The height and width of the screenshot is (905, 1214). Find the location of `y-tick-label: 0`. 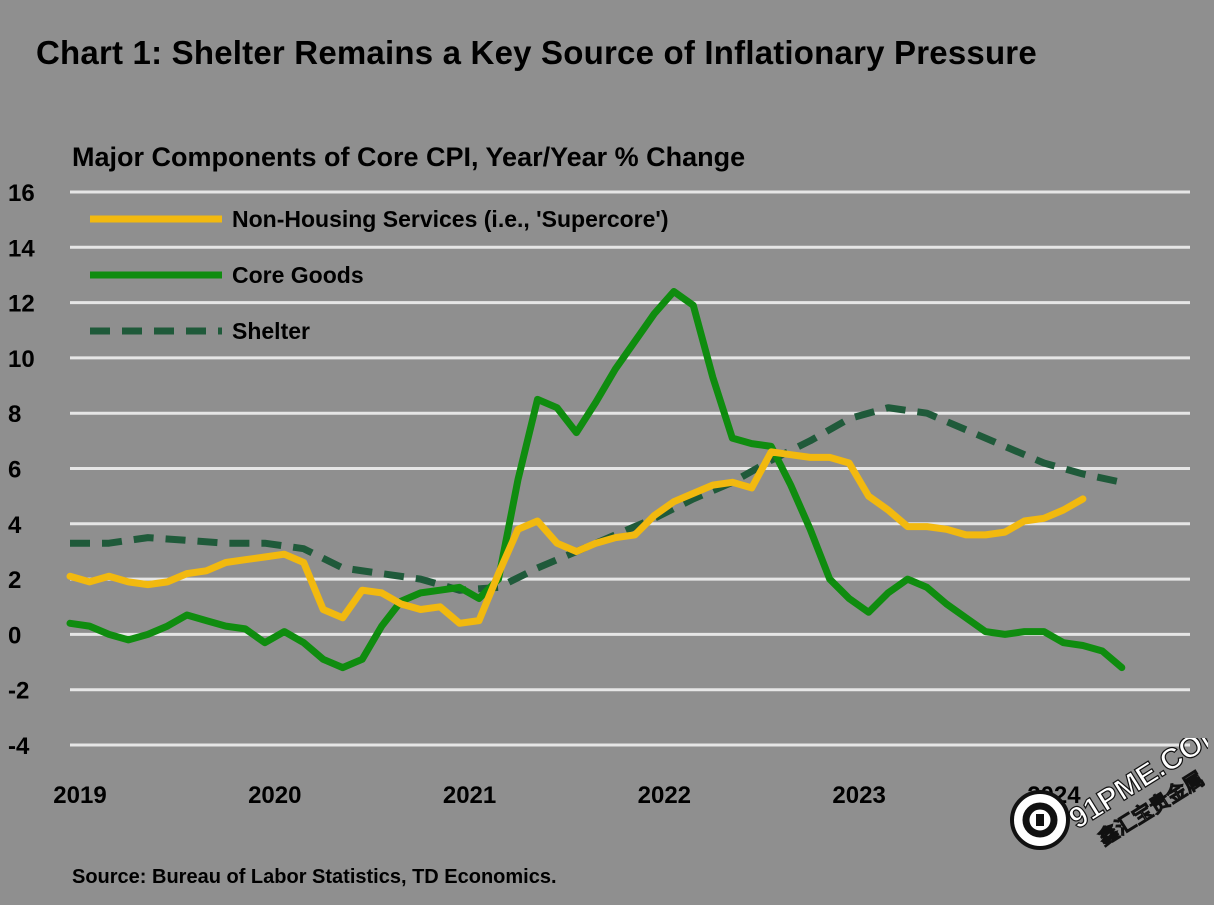

y-tick-label: 0 is located at coordinates (14, 635).